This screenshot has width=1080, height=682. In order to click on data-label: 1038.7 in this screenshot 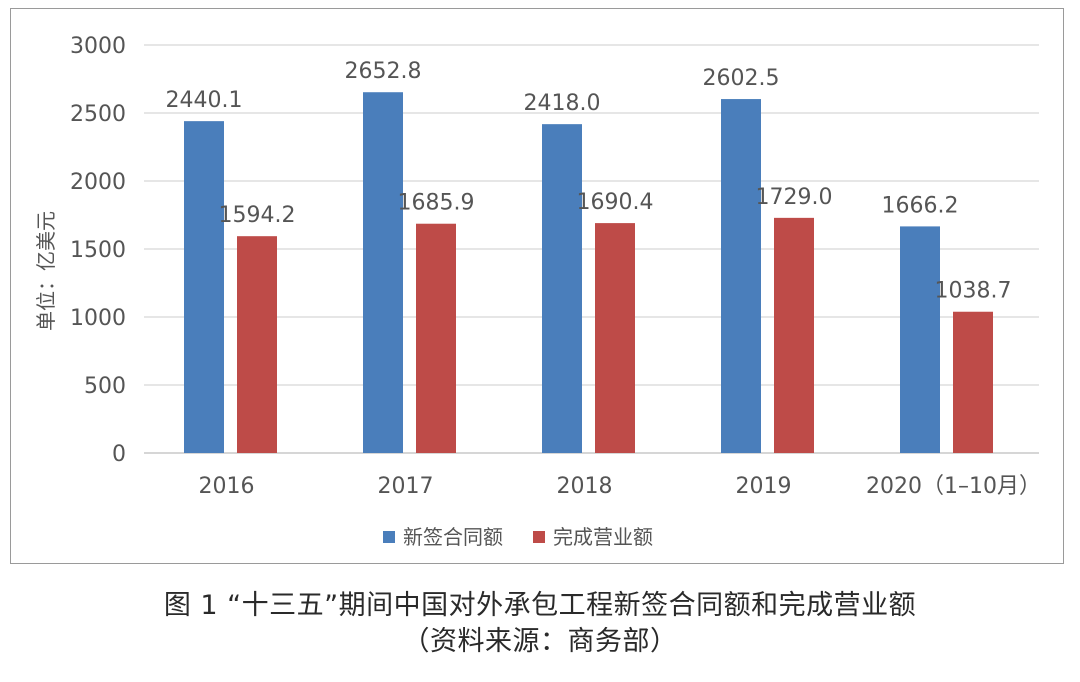, I will do `click(973, 291)`.